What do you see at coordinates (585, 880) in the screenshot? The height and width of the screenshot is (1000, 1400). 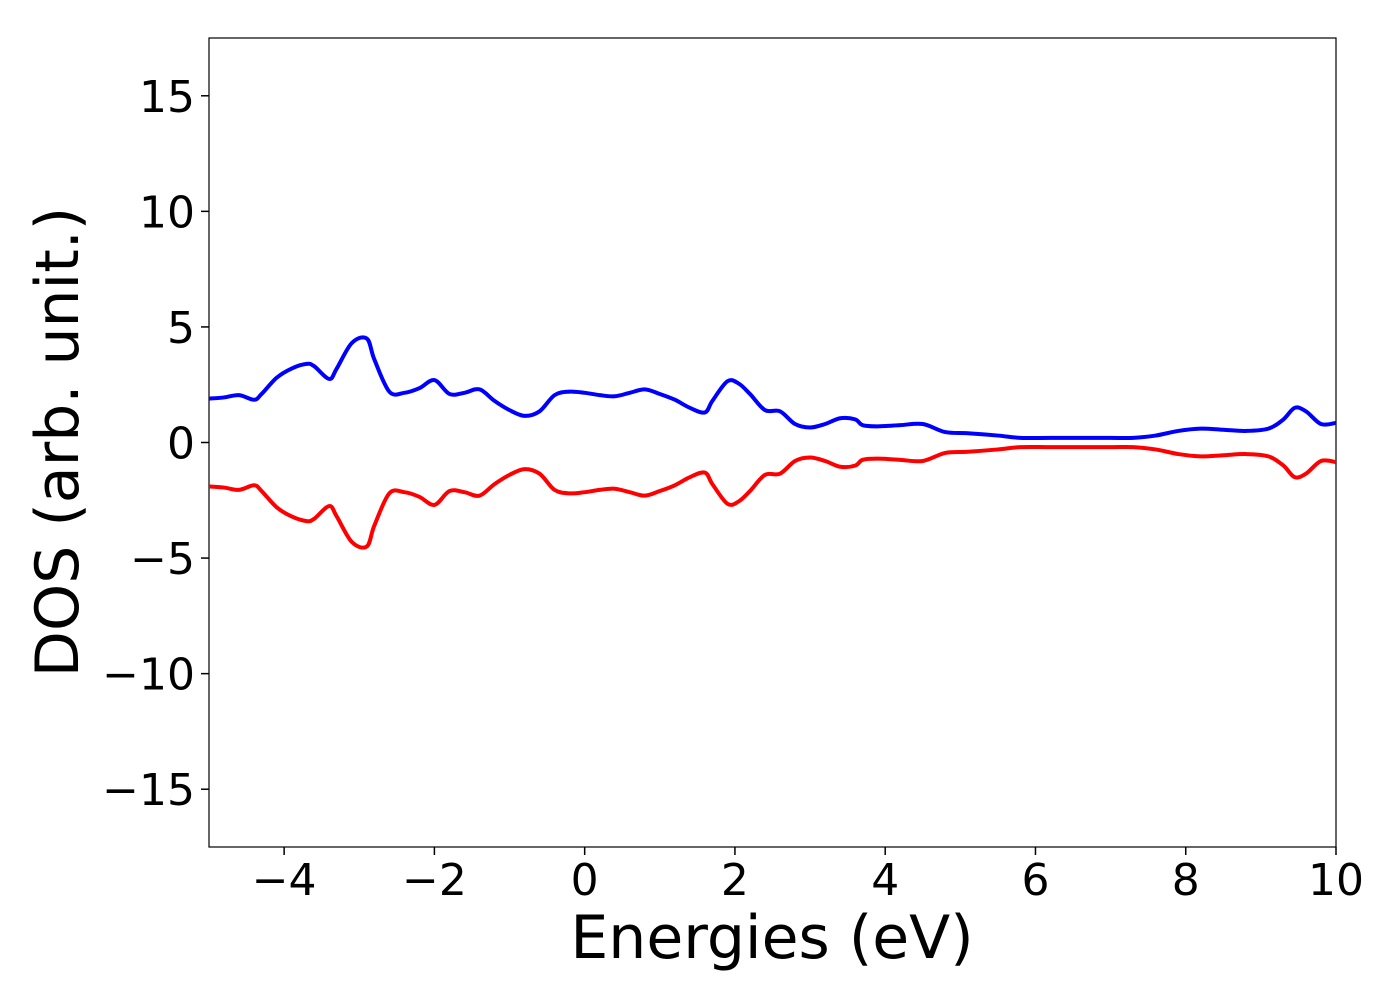 I see `x-tick-label: 0` at bounding box center [585, 880].